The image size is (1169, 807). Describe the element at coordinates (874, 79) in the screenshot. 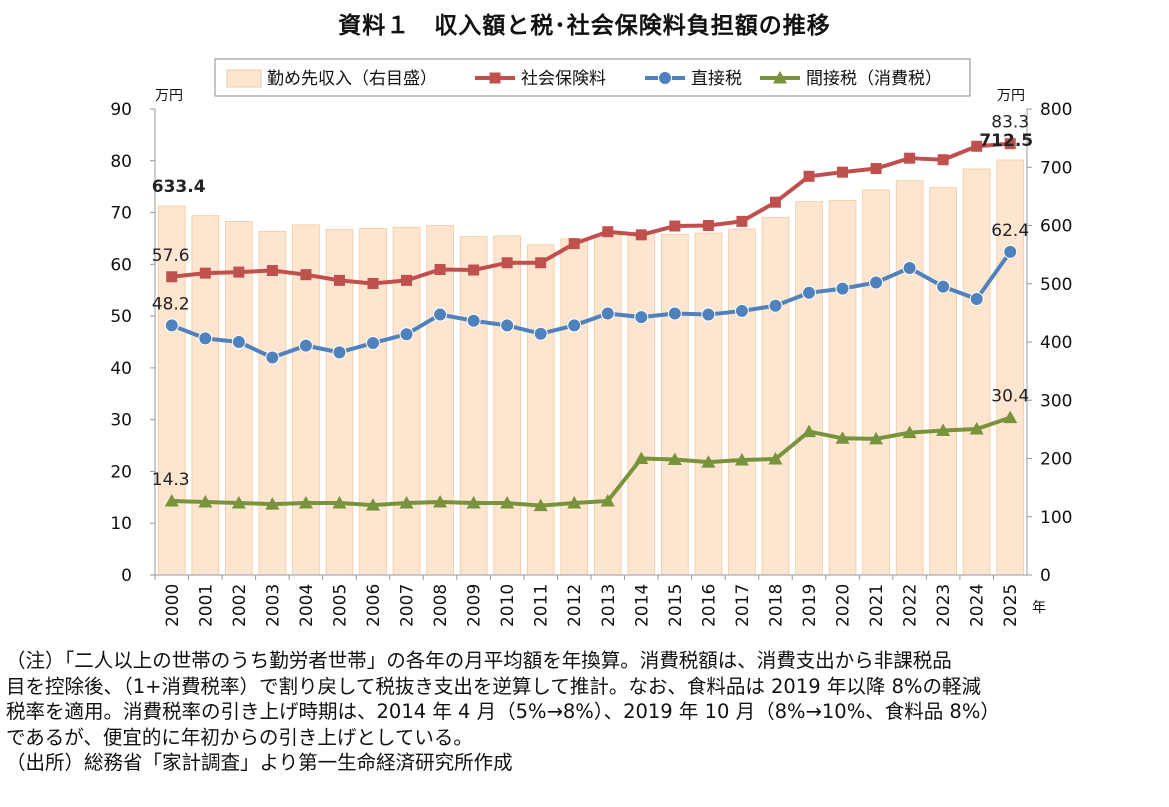

I see `legend-label: 間接税（消費税）` at that location.